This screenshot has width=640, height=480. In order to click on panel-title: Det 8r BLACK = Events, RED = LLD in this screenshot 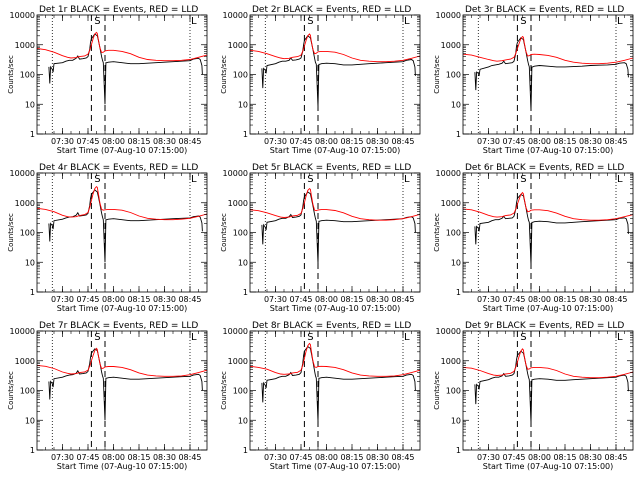, I will do `click(331, 326)`.